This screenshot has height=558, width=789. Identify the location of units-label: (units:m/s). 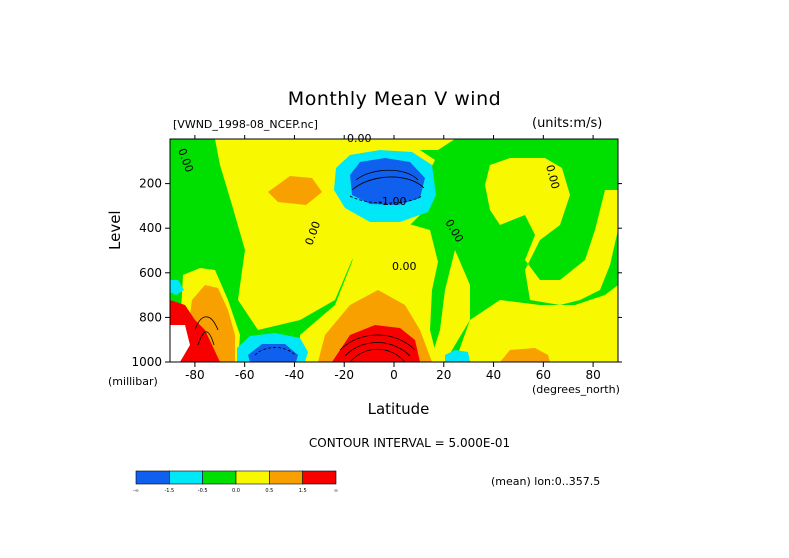
(567, 123).